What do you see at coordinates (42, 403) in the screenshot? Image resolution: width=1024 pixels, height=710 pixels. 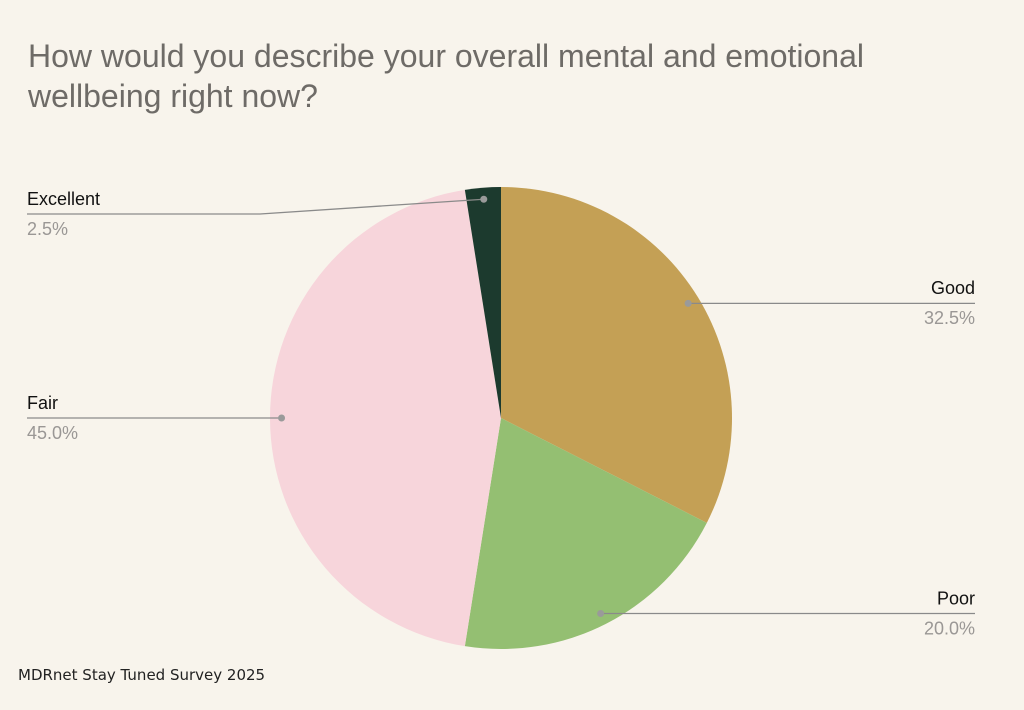 I see `slice-label: Fair` at bounding box center [42, 403].